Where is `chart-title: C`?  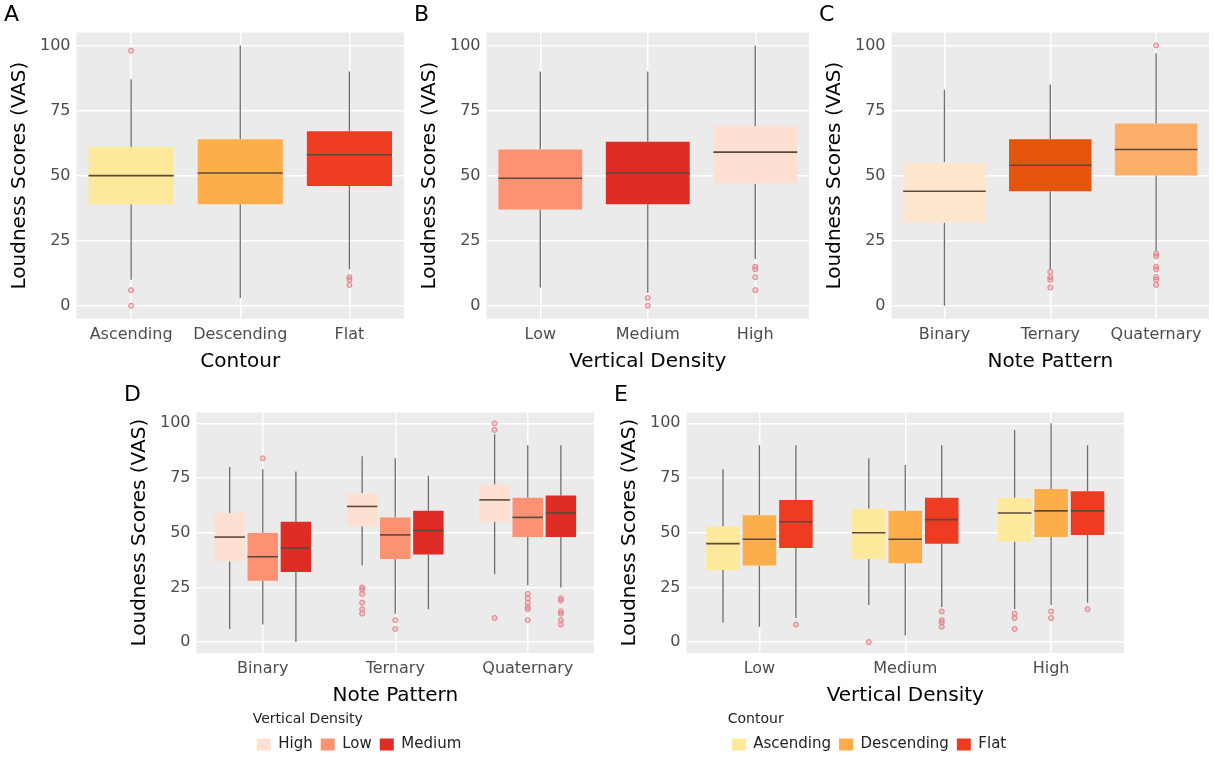
chart-title: C is located at coordinates (827, 13).